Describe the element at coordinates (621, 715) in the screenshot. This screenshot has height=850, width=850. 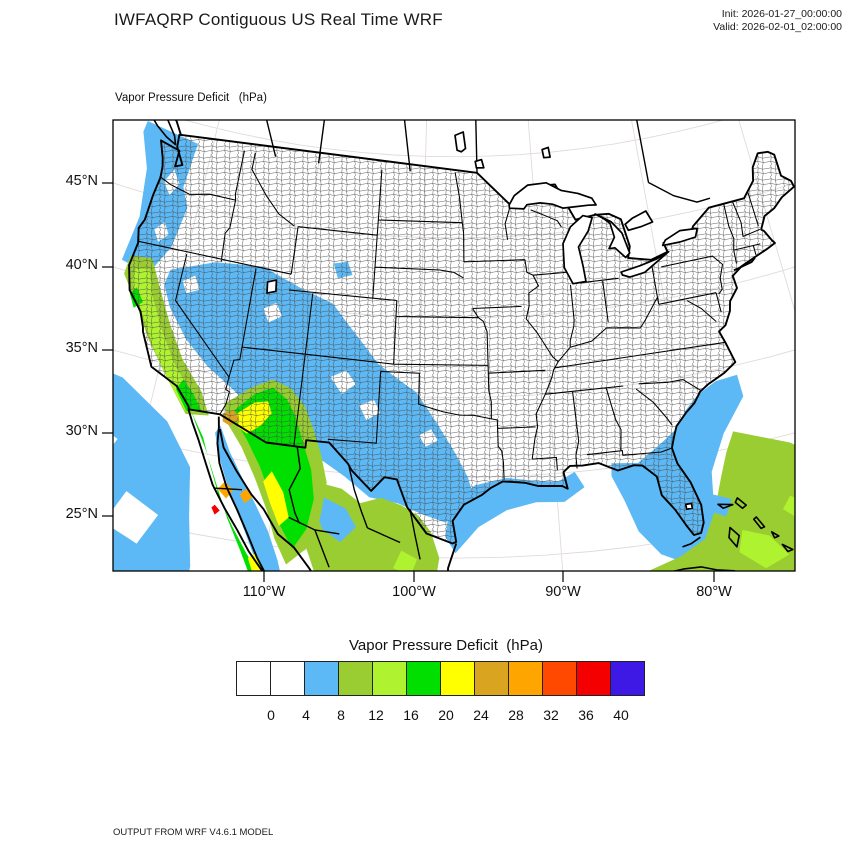
I see `colorbar-tick: 40` at that location.